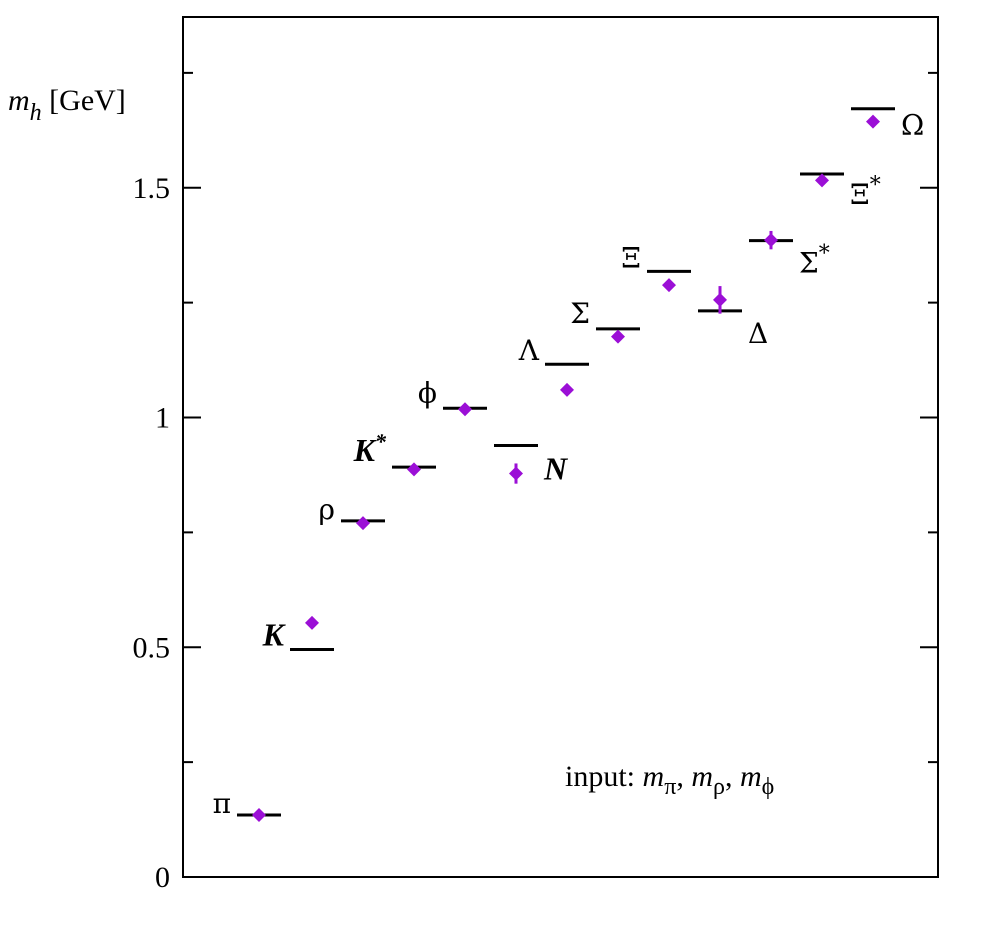 This screenshot has height=930, width=1000. What do you see at coordinates (580, 313) in the screenshot?
I see `hadron-label: Σ` at bounding box center [580, 313].